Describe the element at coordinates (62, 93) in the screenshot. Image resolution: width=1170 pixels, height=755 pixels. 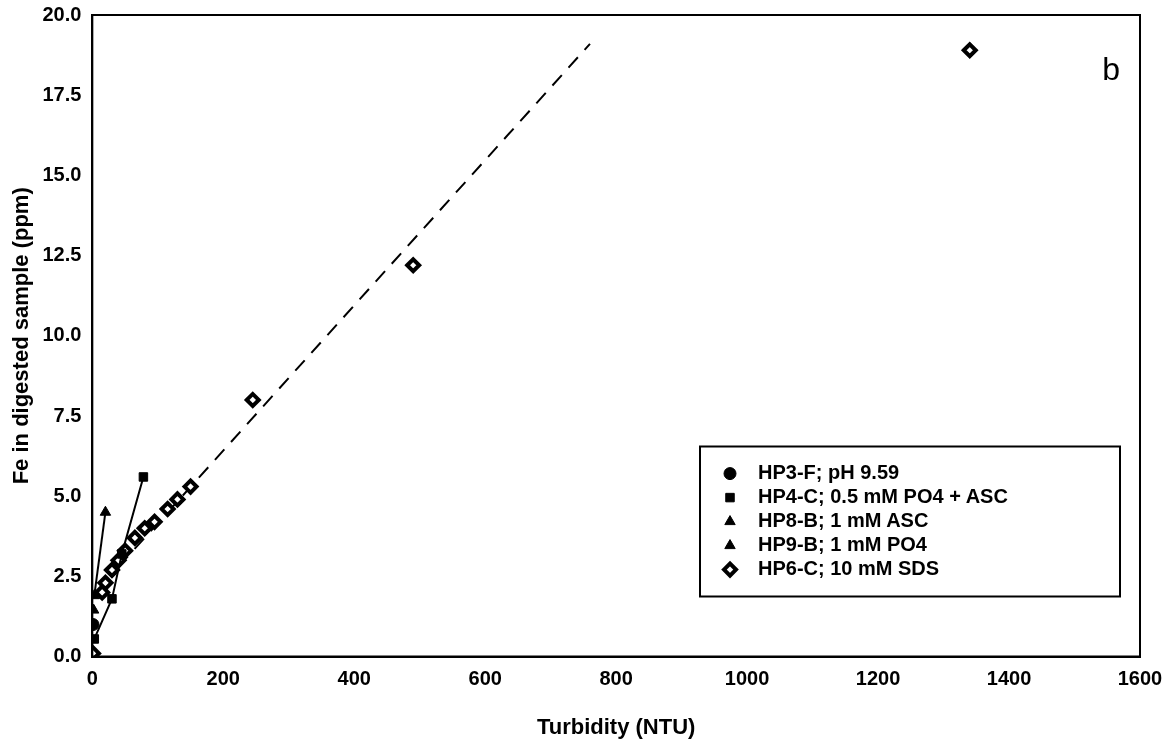
I see `y-tick-label: 17.5` at that location.